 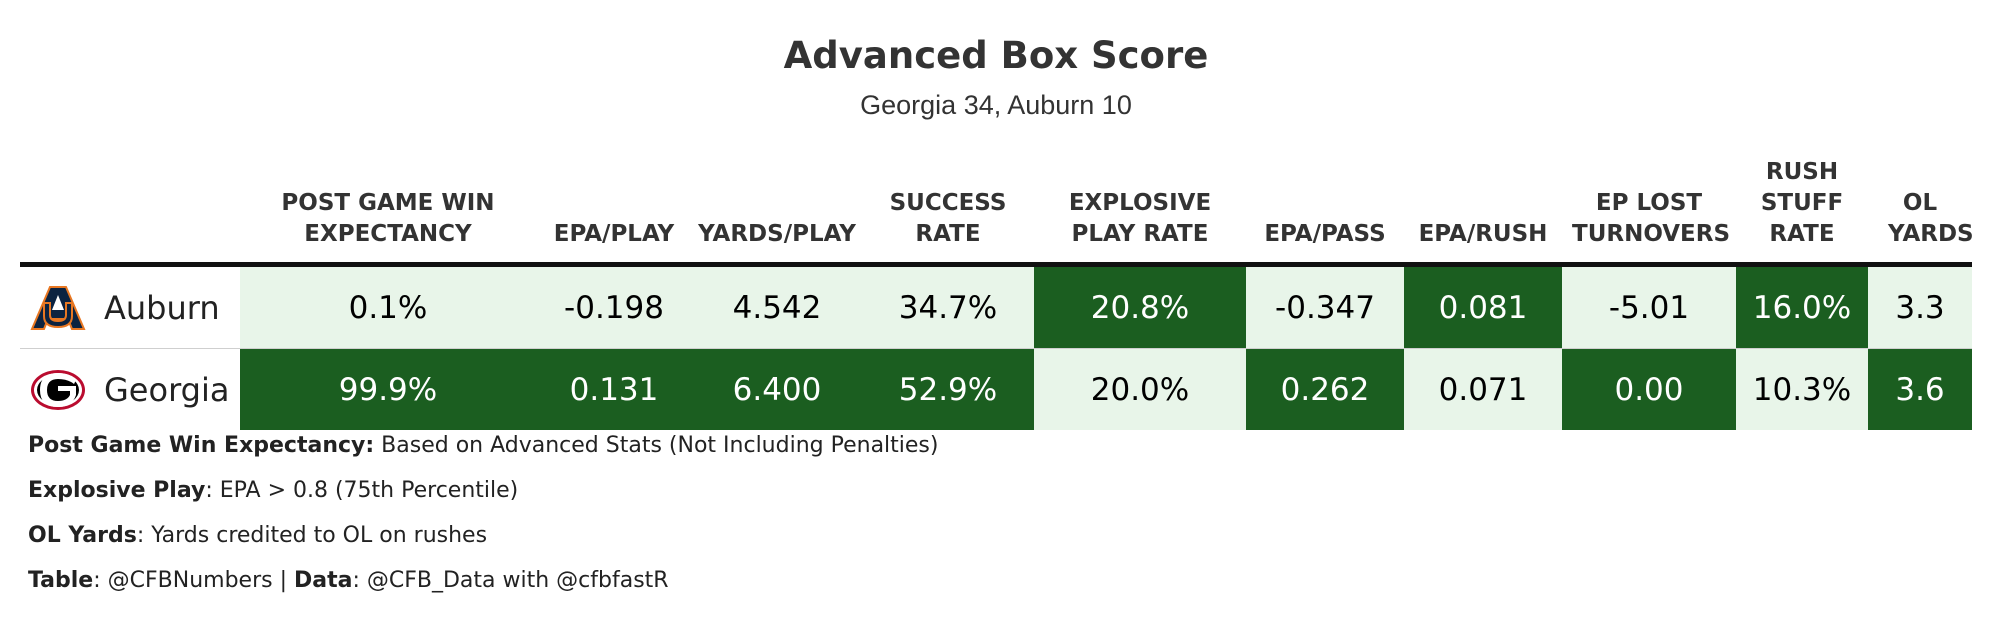 What do you see at coordinates (1920, 389) in the screenshot?
I see `value-cell-ol: 3.6` at bounding box center [1920, 389].